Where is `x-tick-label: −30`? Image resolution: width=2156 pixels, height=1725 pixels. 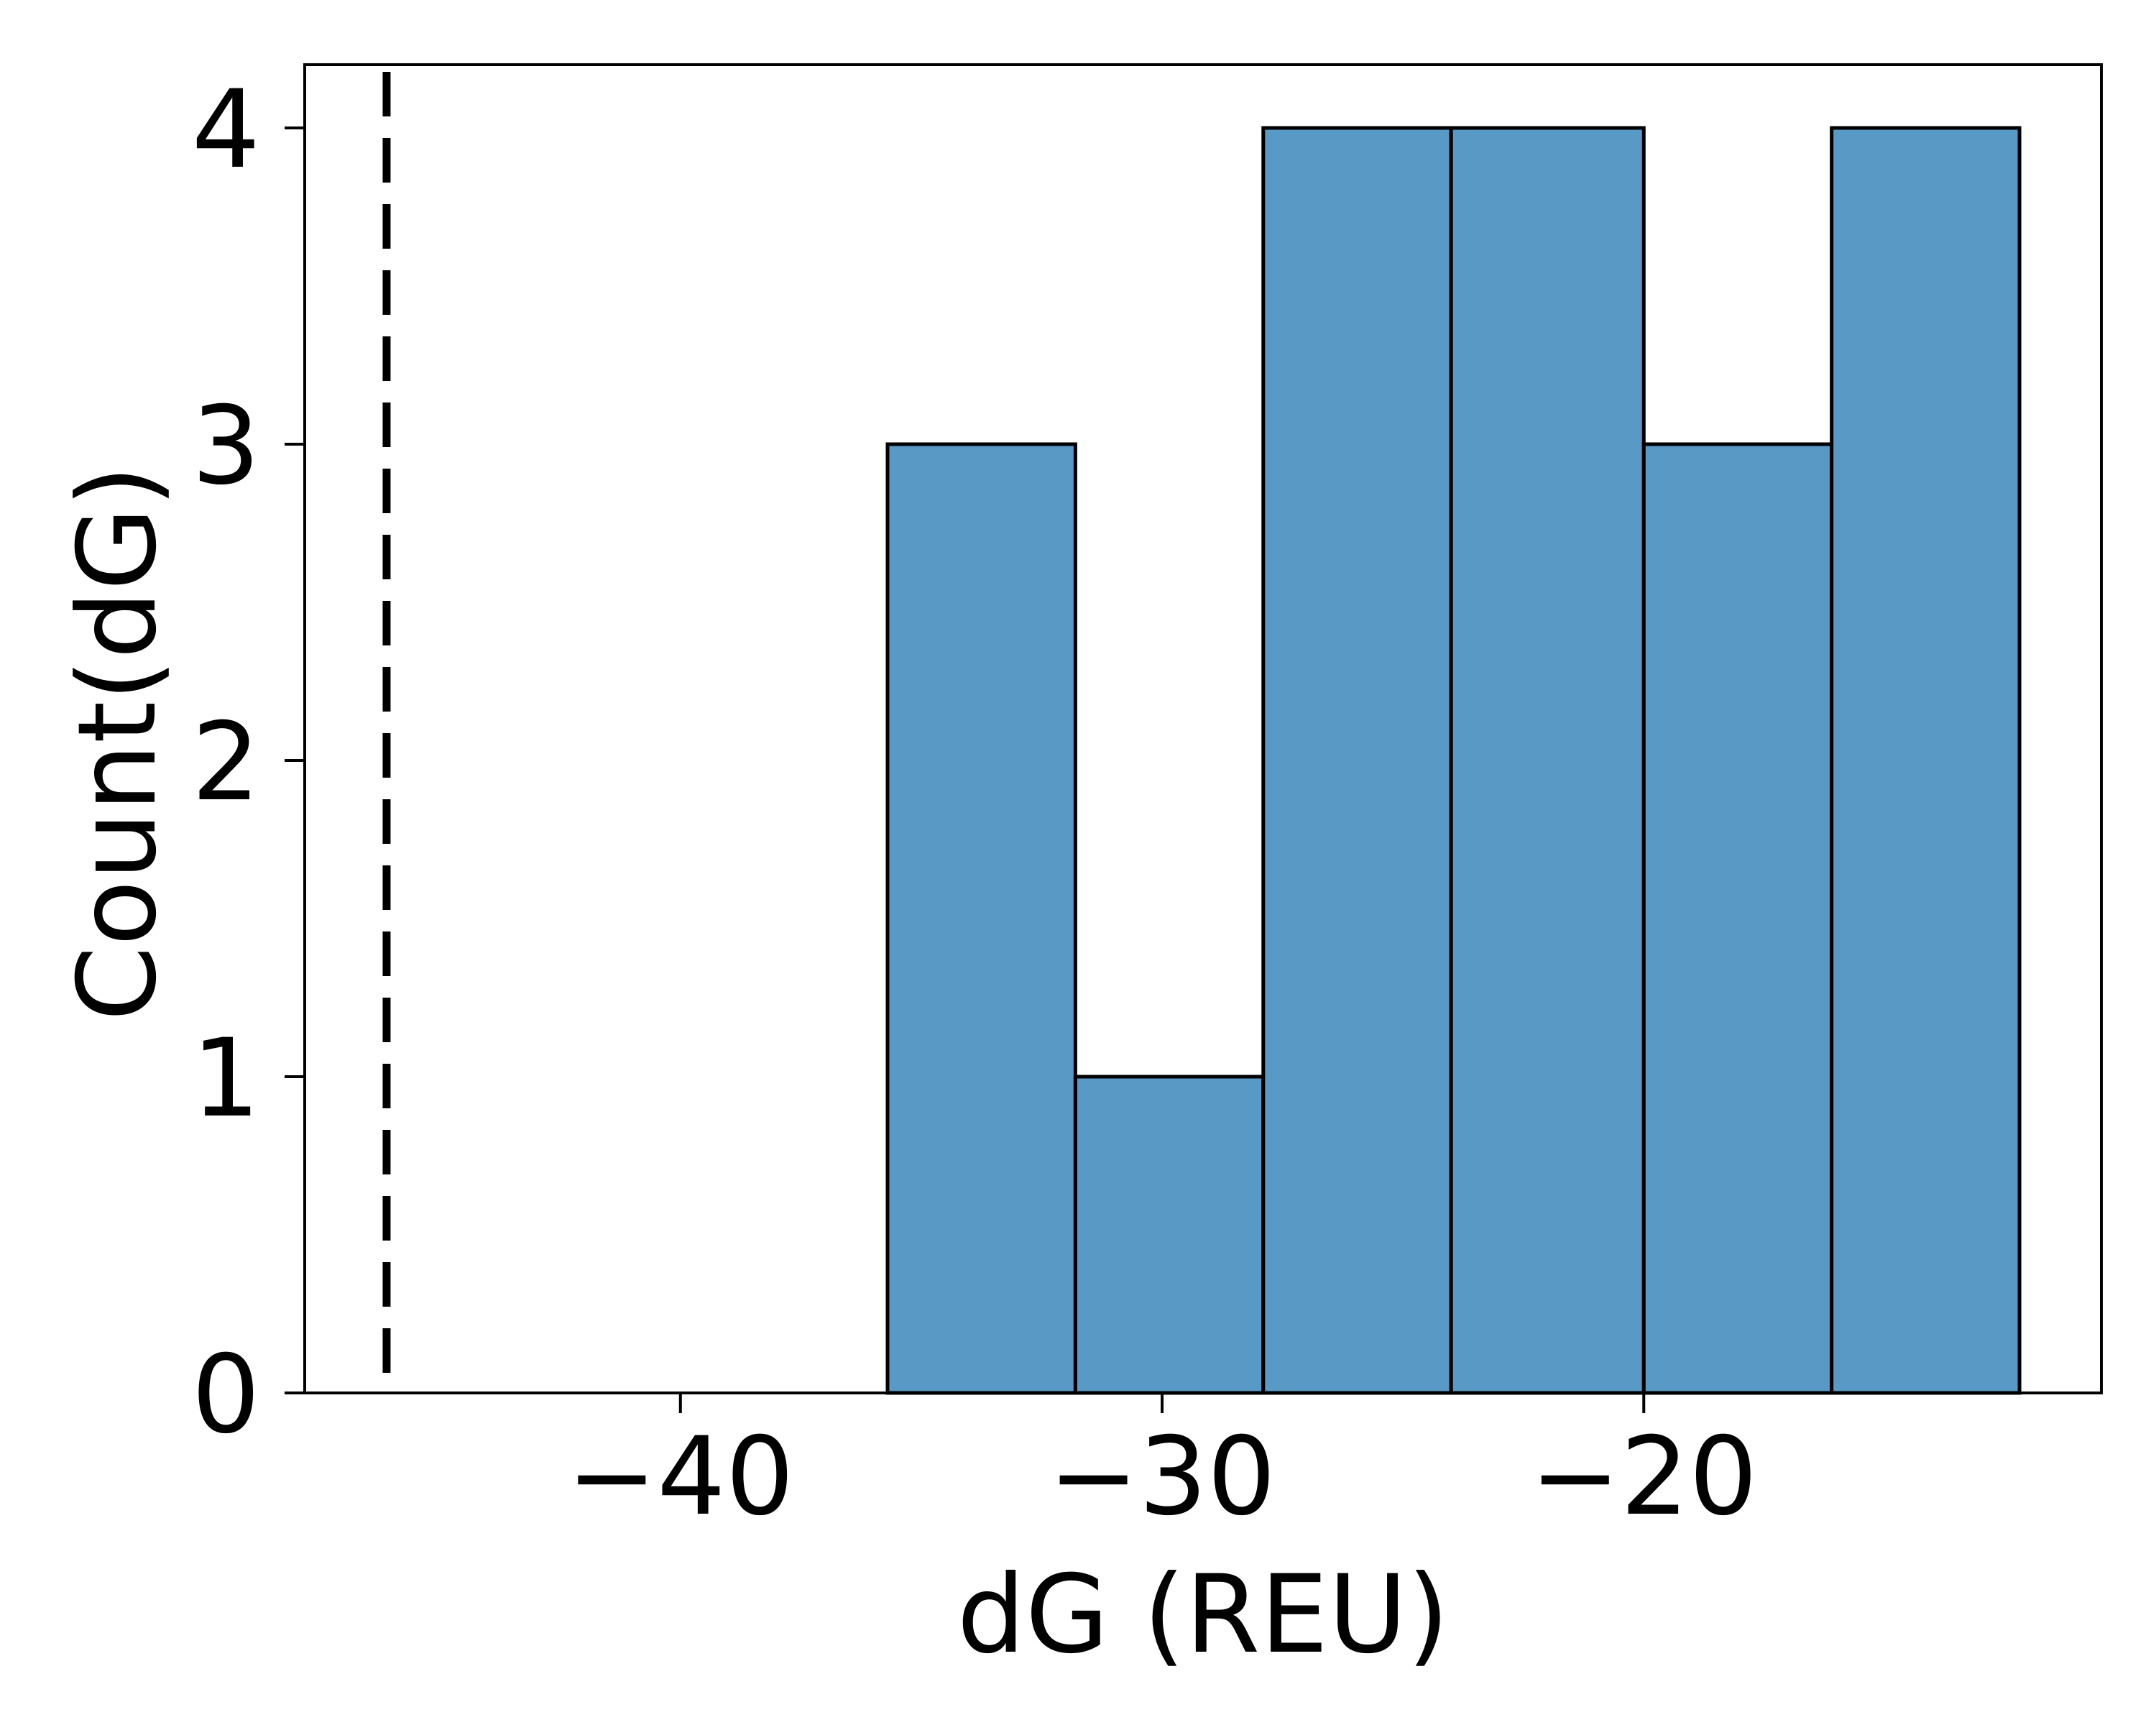 x-tick-label: −30 is located at coordinates (1162, 1477).